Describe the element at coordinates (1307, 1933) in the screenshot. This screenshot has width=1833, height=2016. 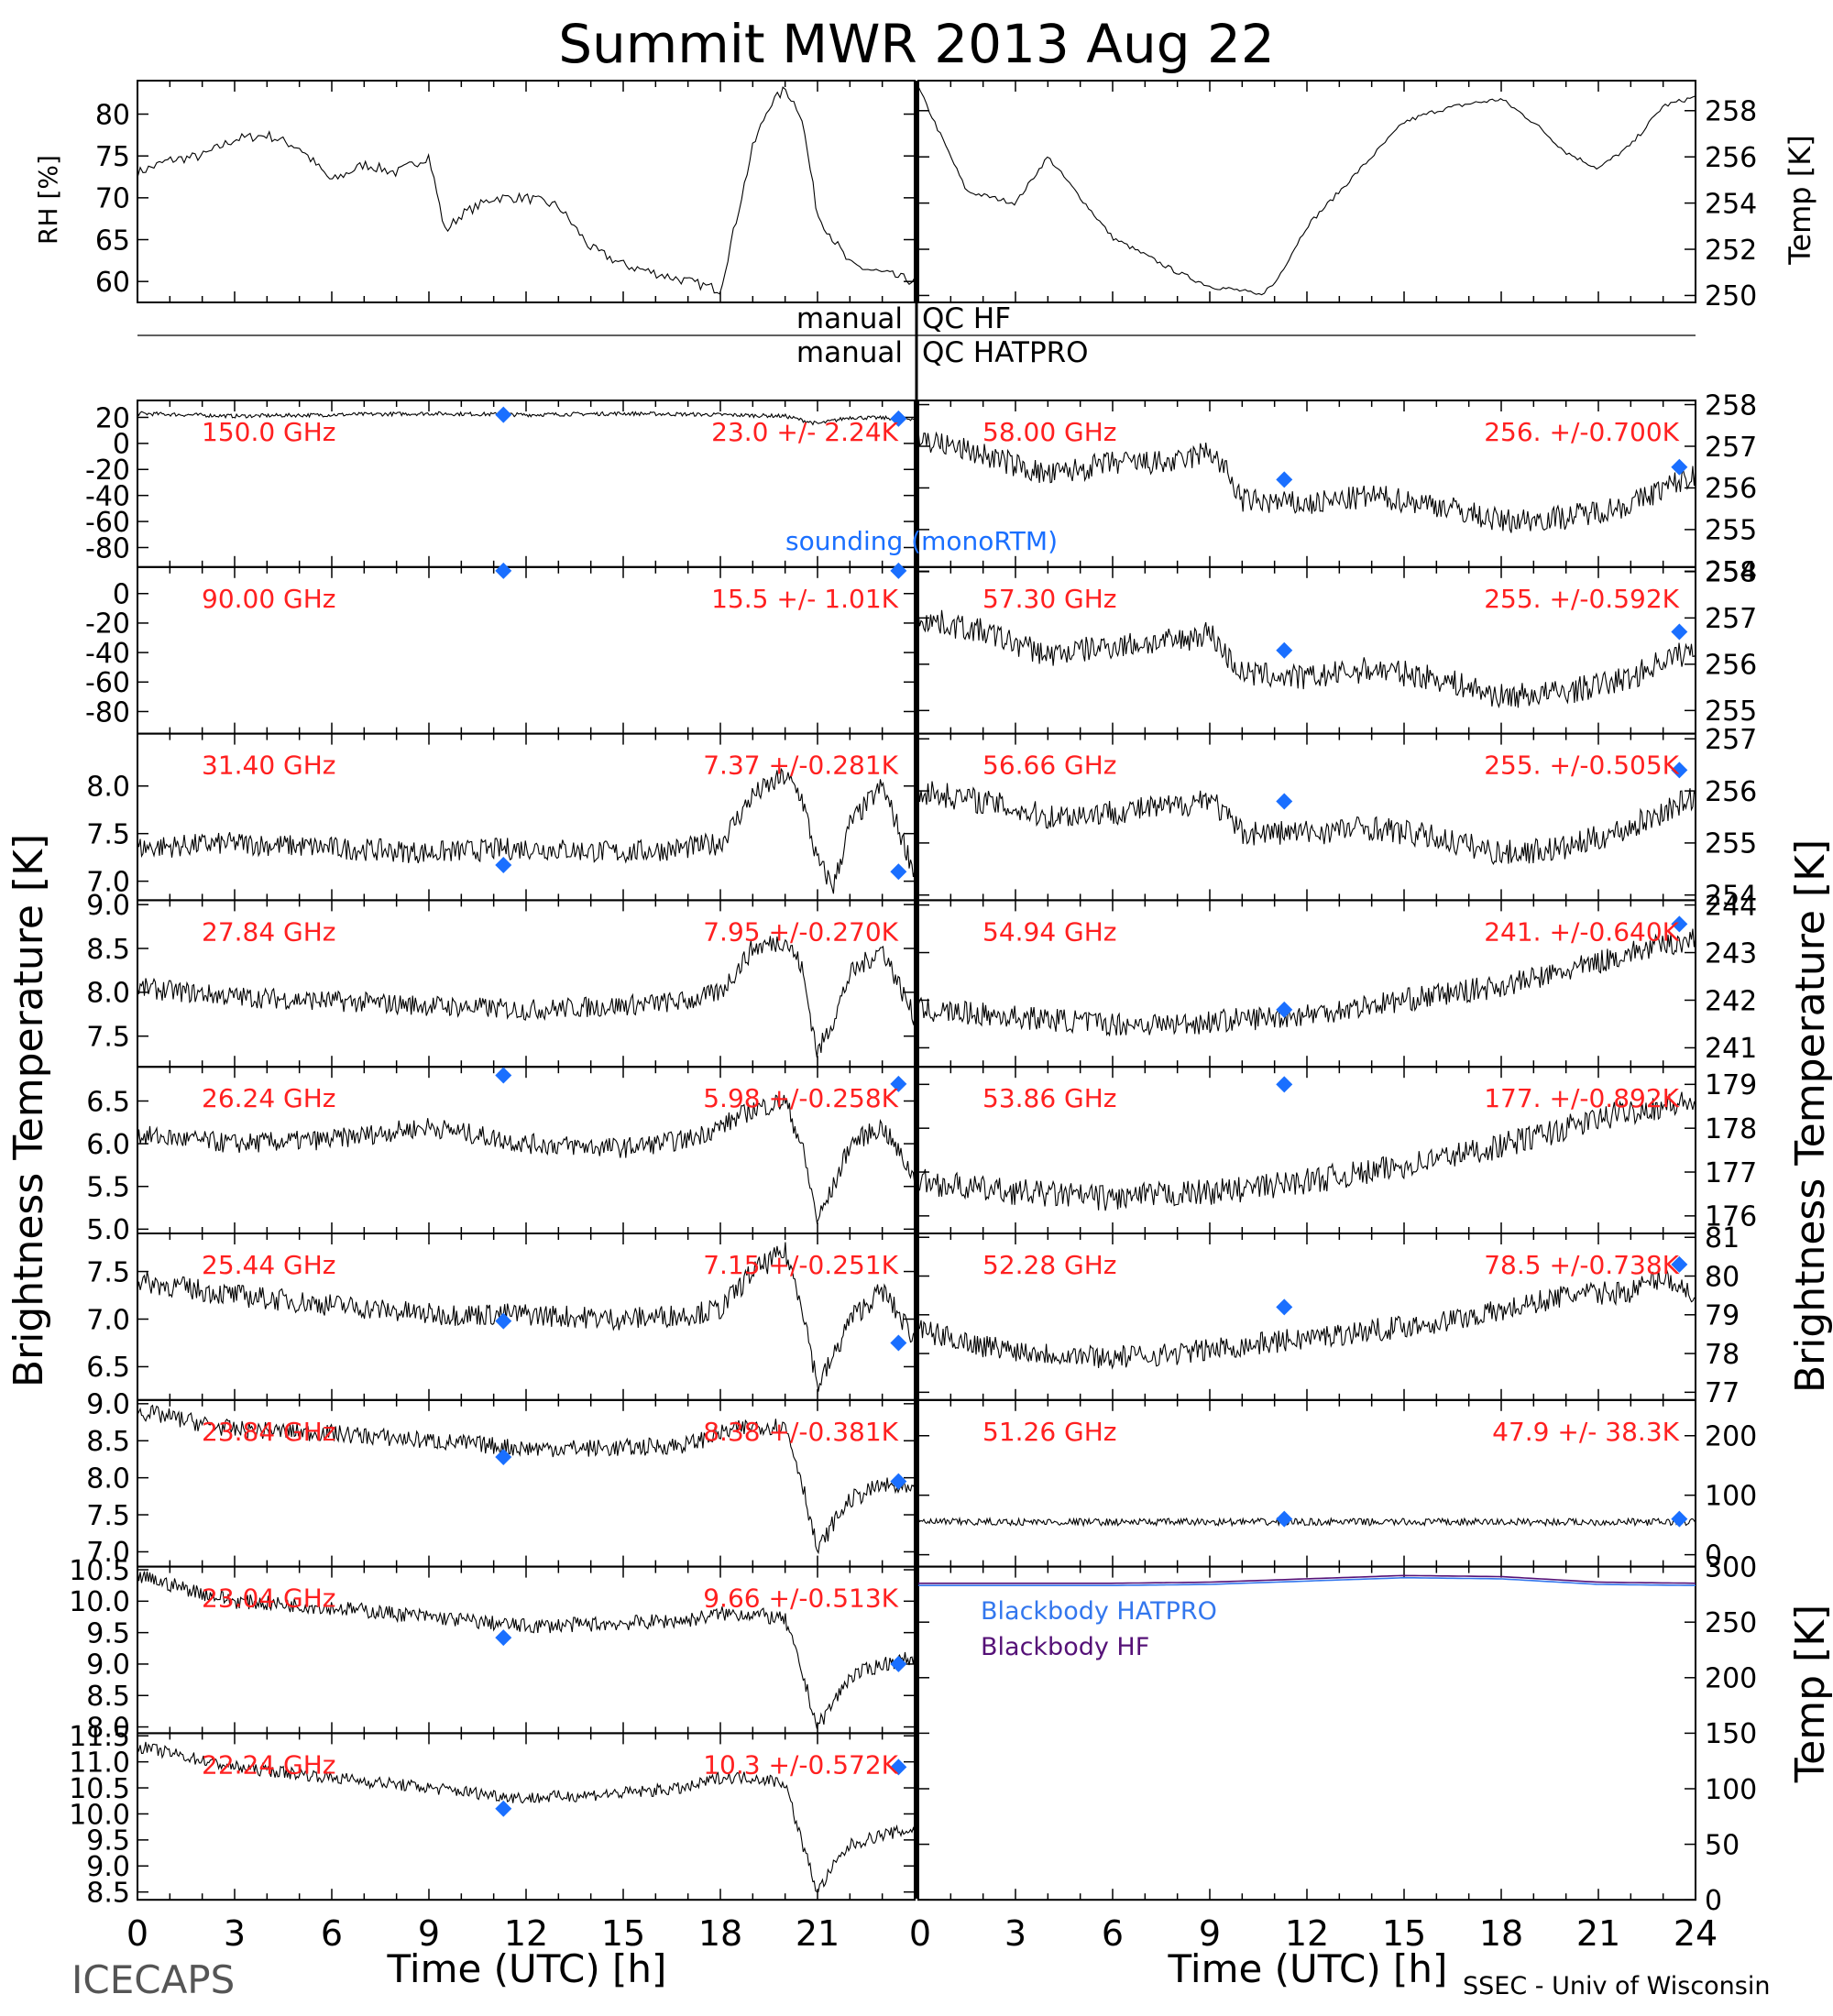
I see `x-tick-label: 12` at that location.